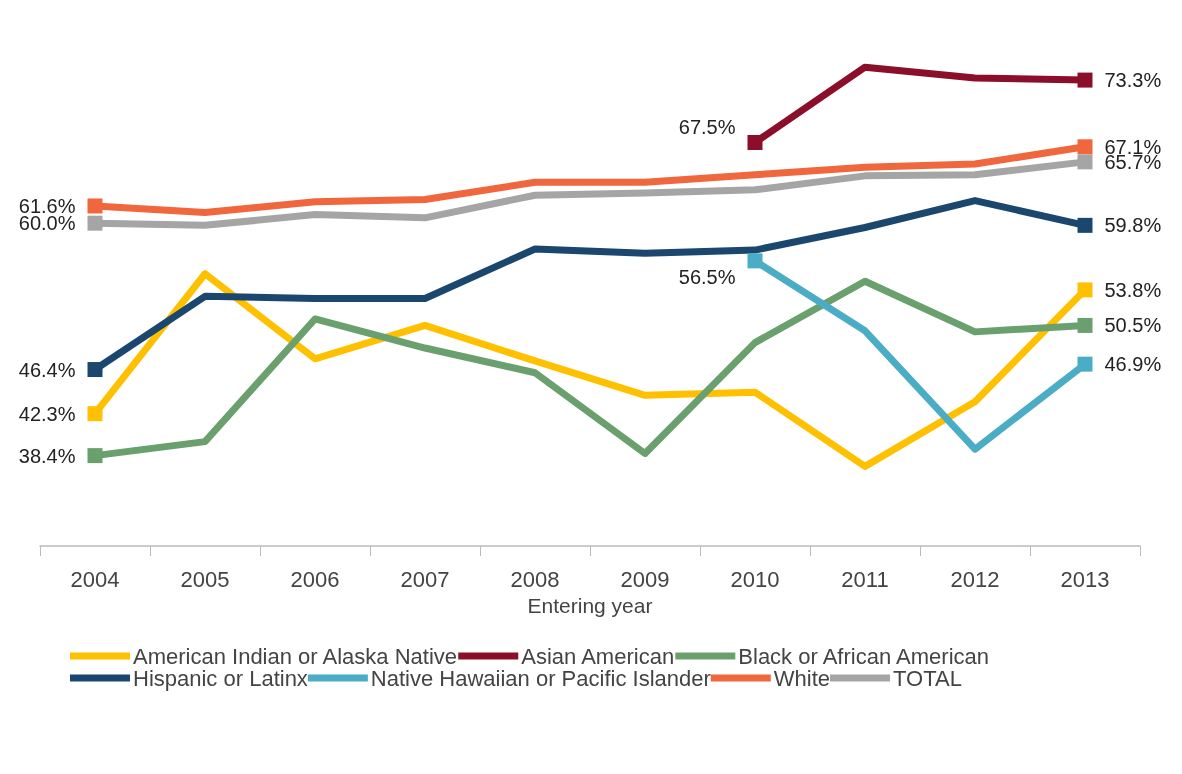 The width and height of the screenshot is (1182, 774). I want to click on data-label: 38.4%, so click(47, 455).